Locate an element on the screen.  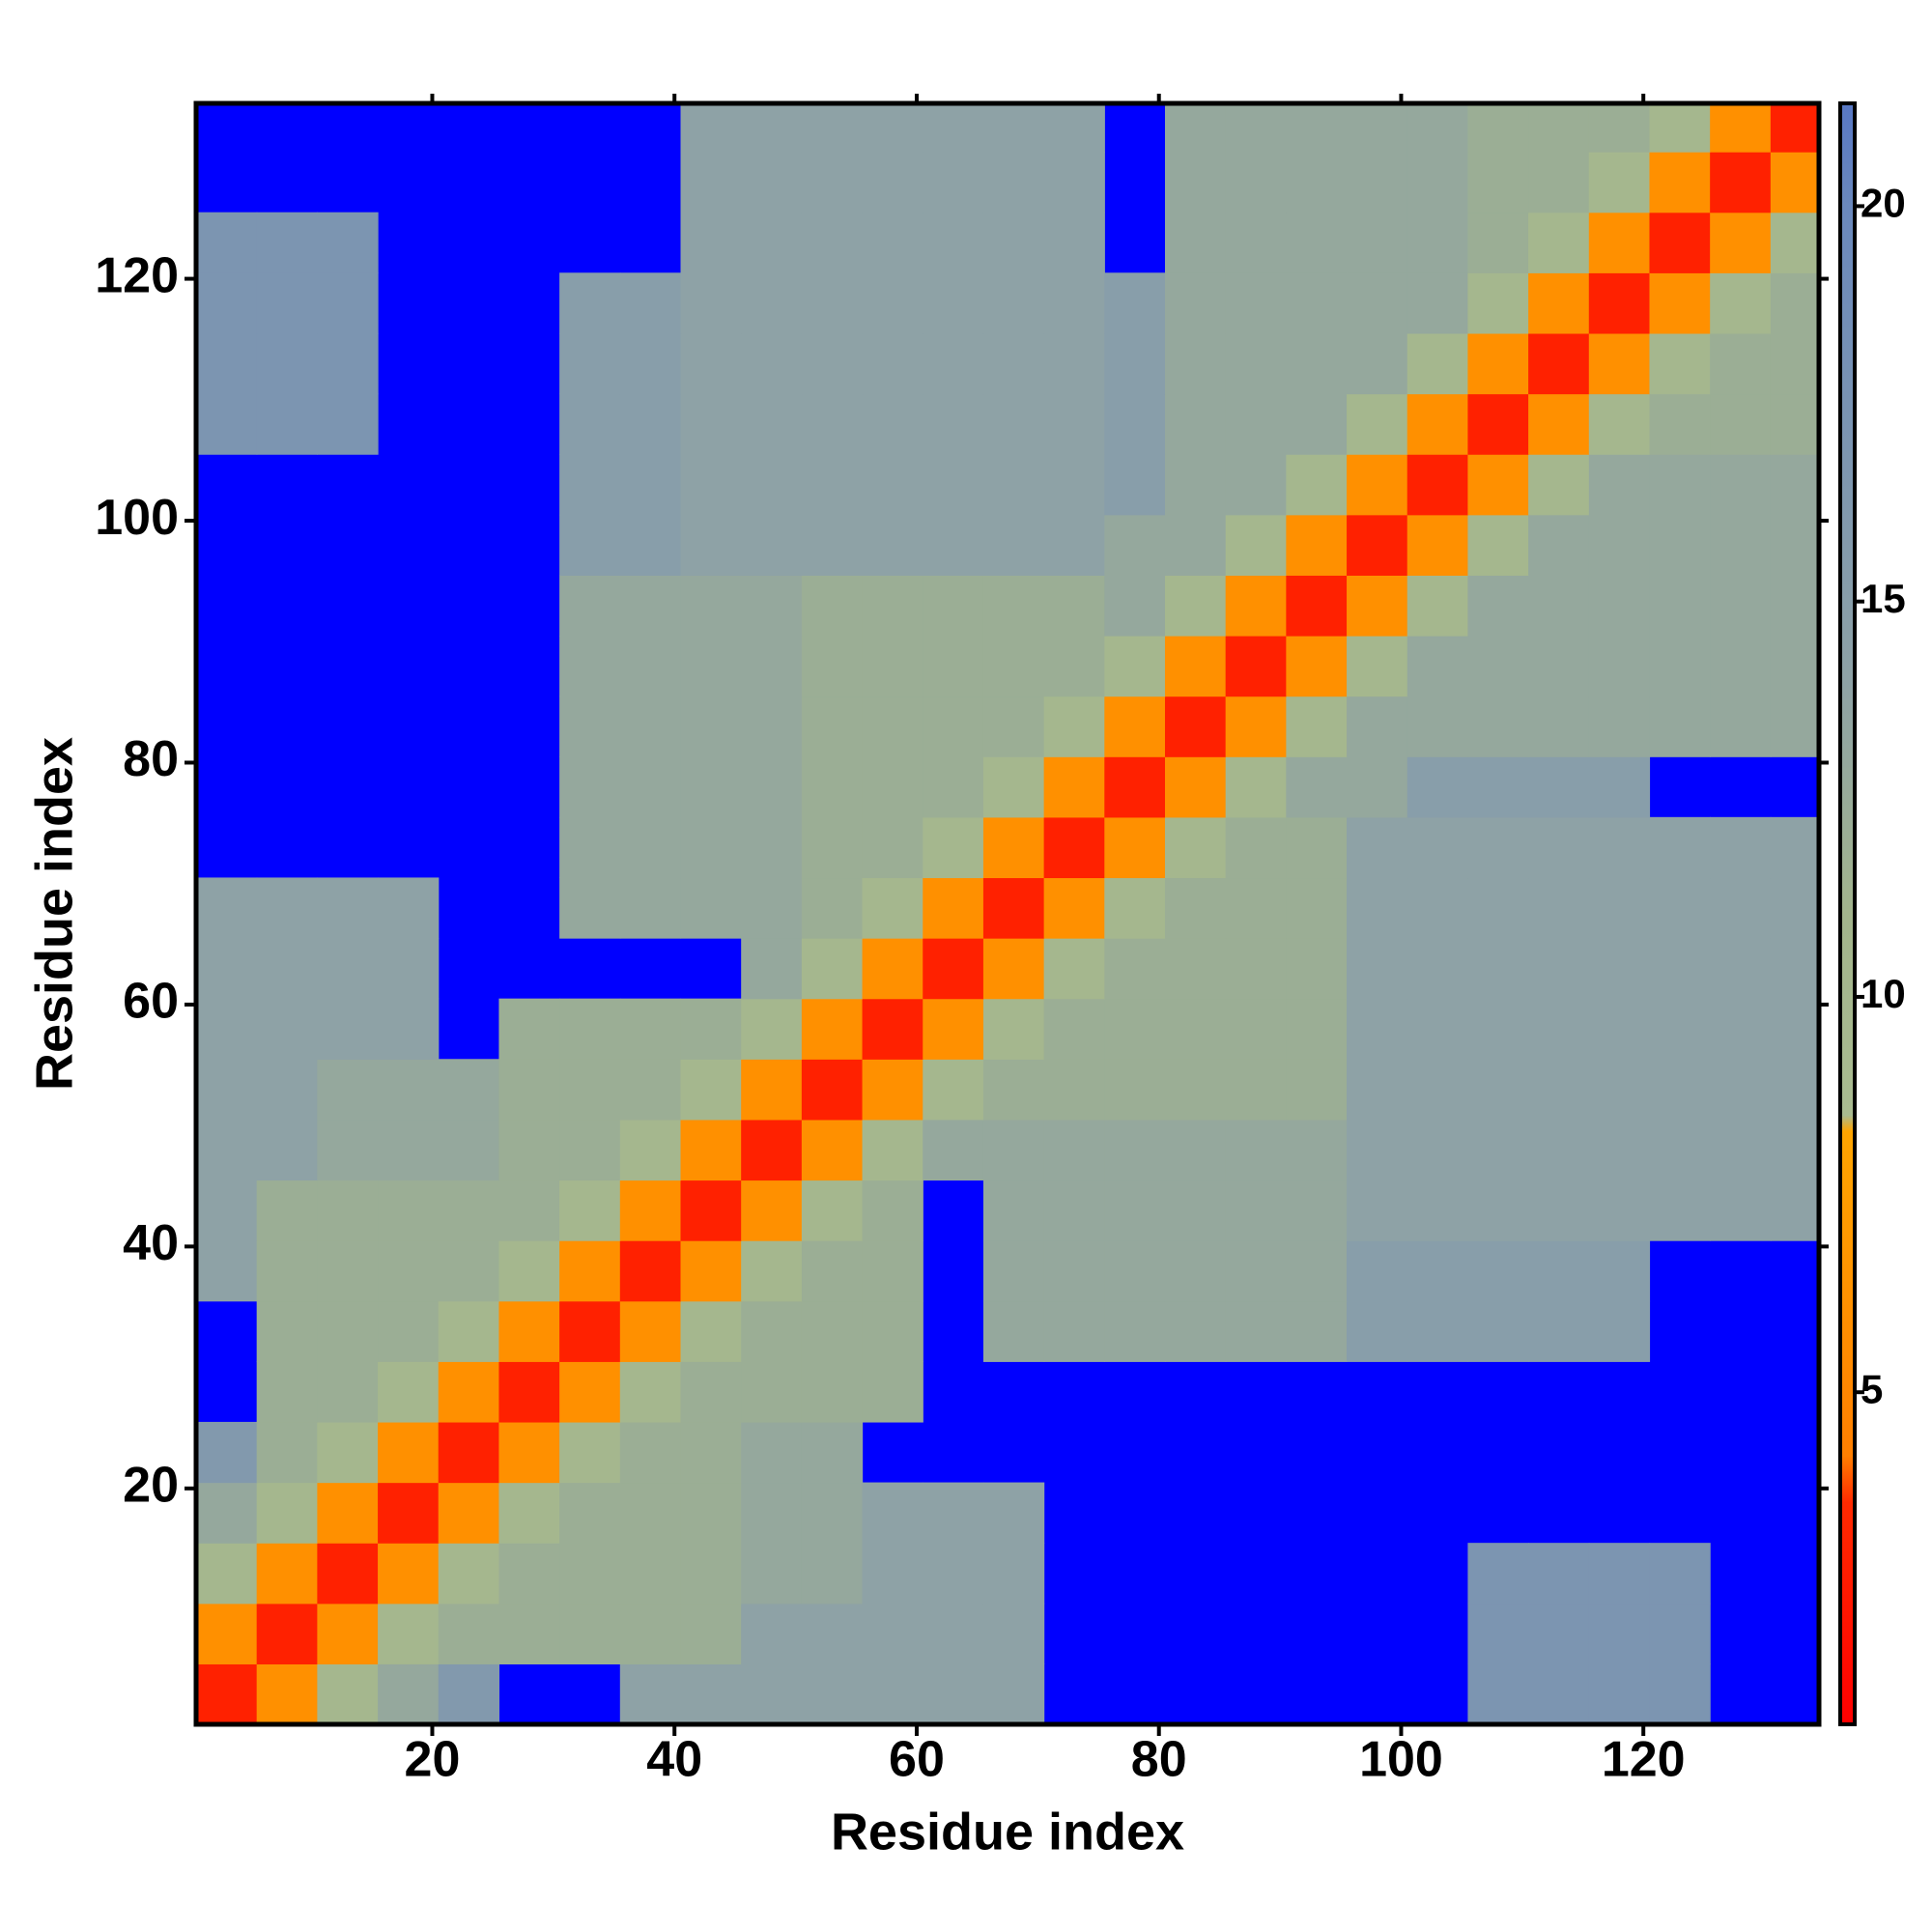
x-tick-label: 80 is located at coordinates (1159, 1760).